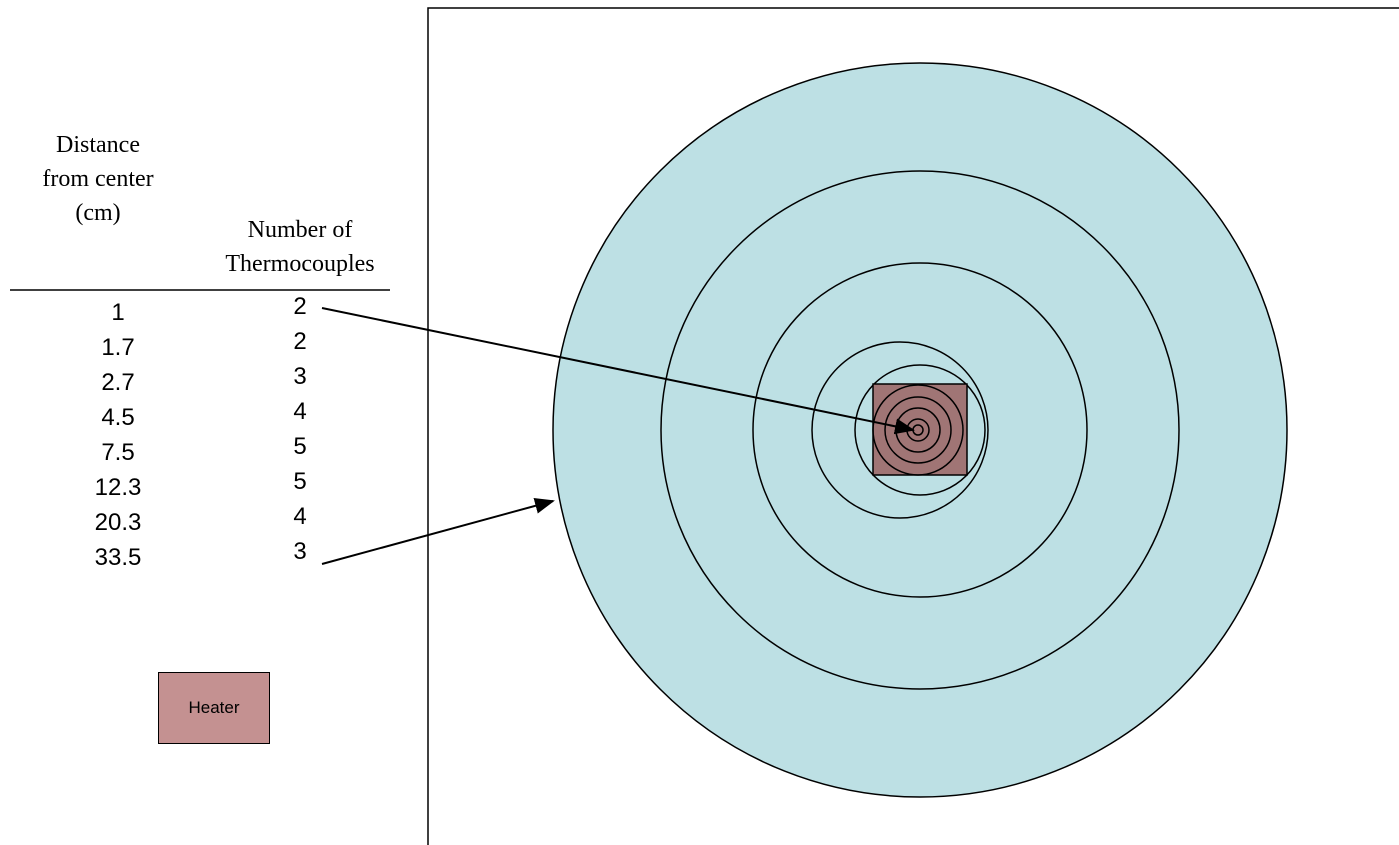 The height and width of the screenshot is (845, 1399). I want to click on distance-cell: 2.7, so click(118, 382).